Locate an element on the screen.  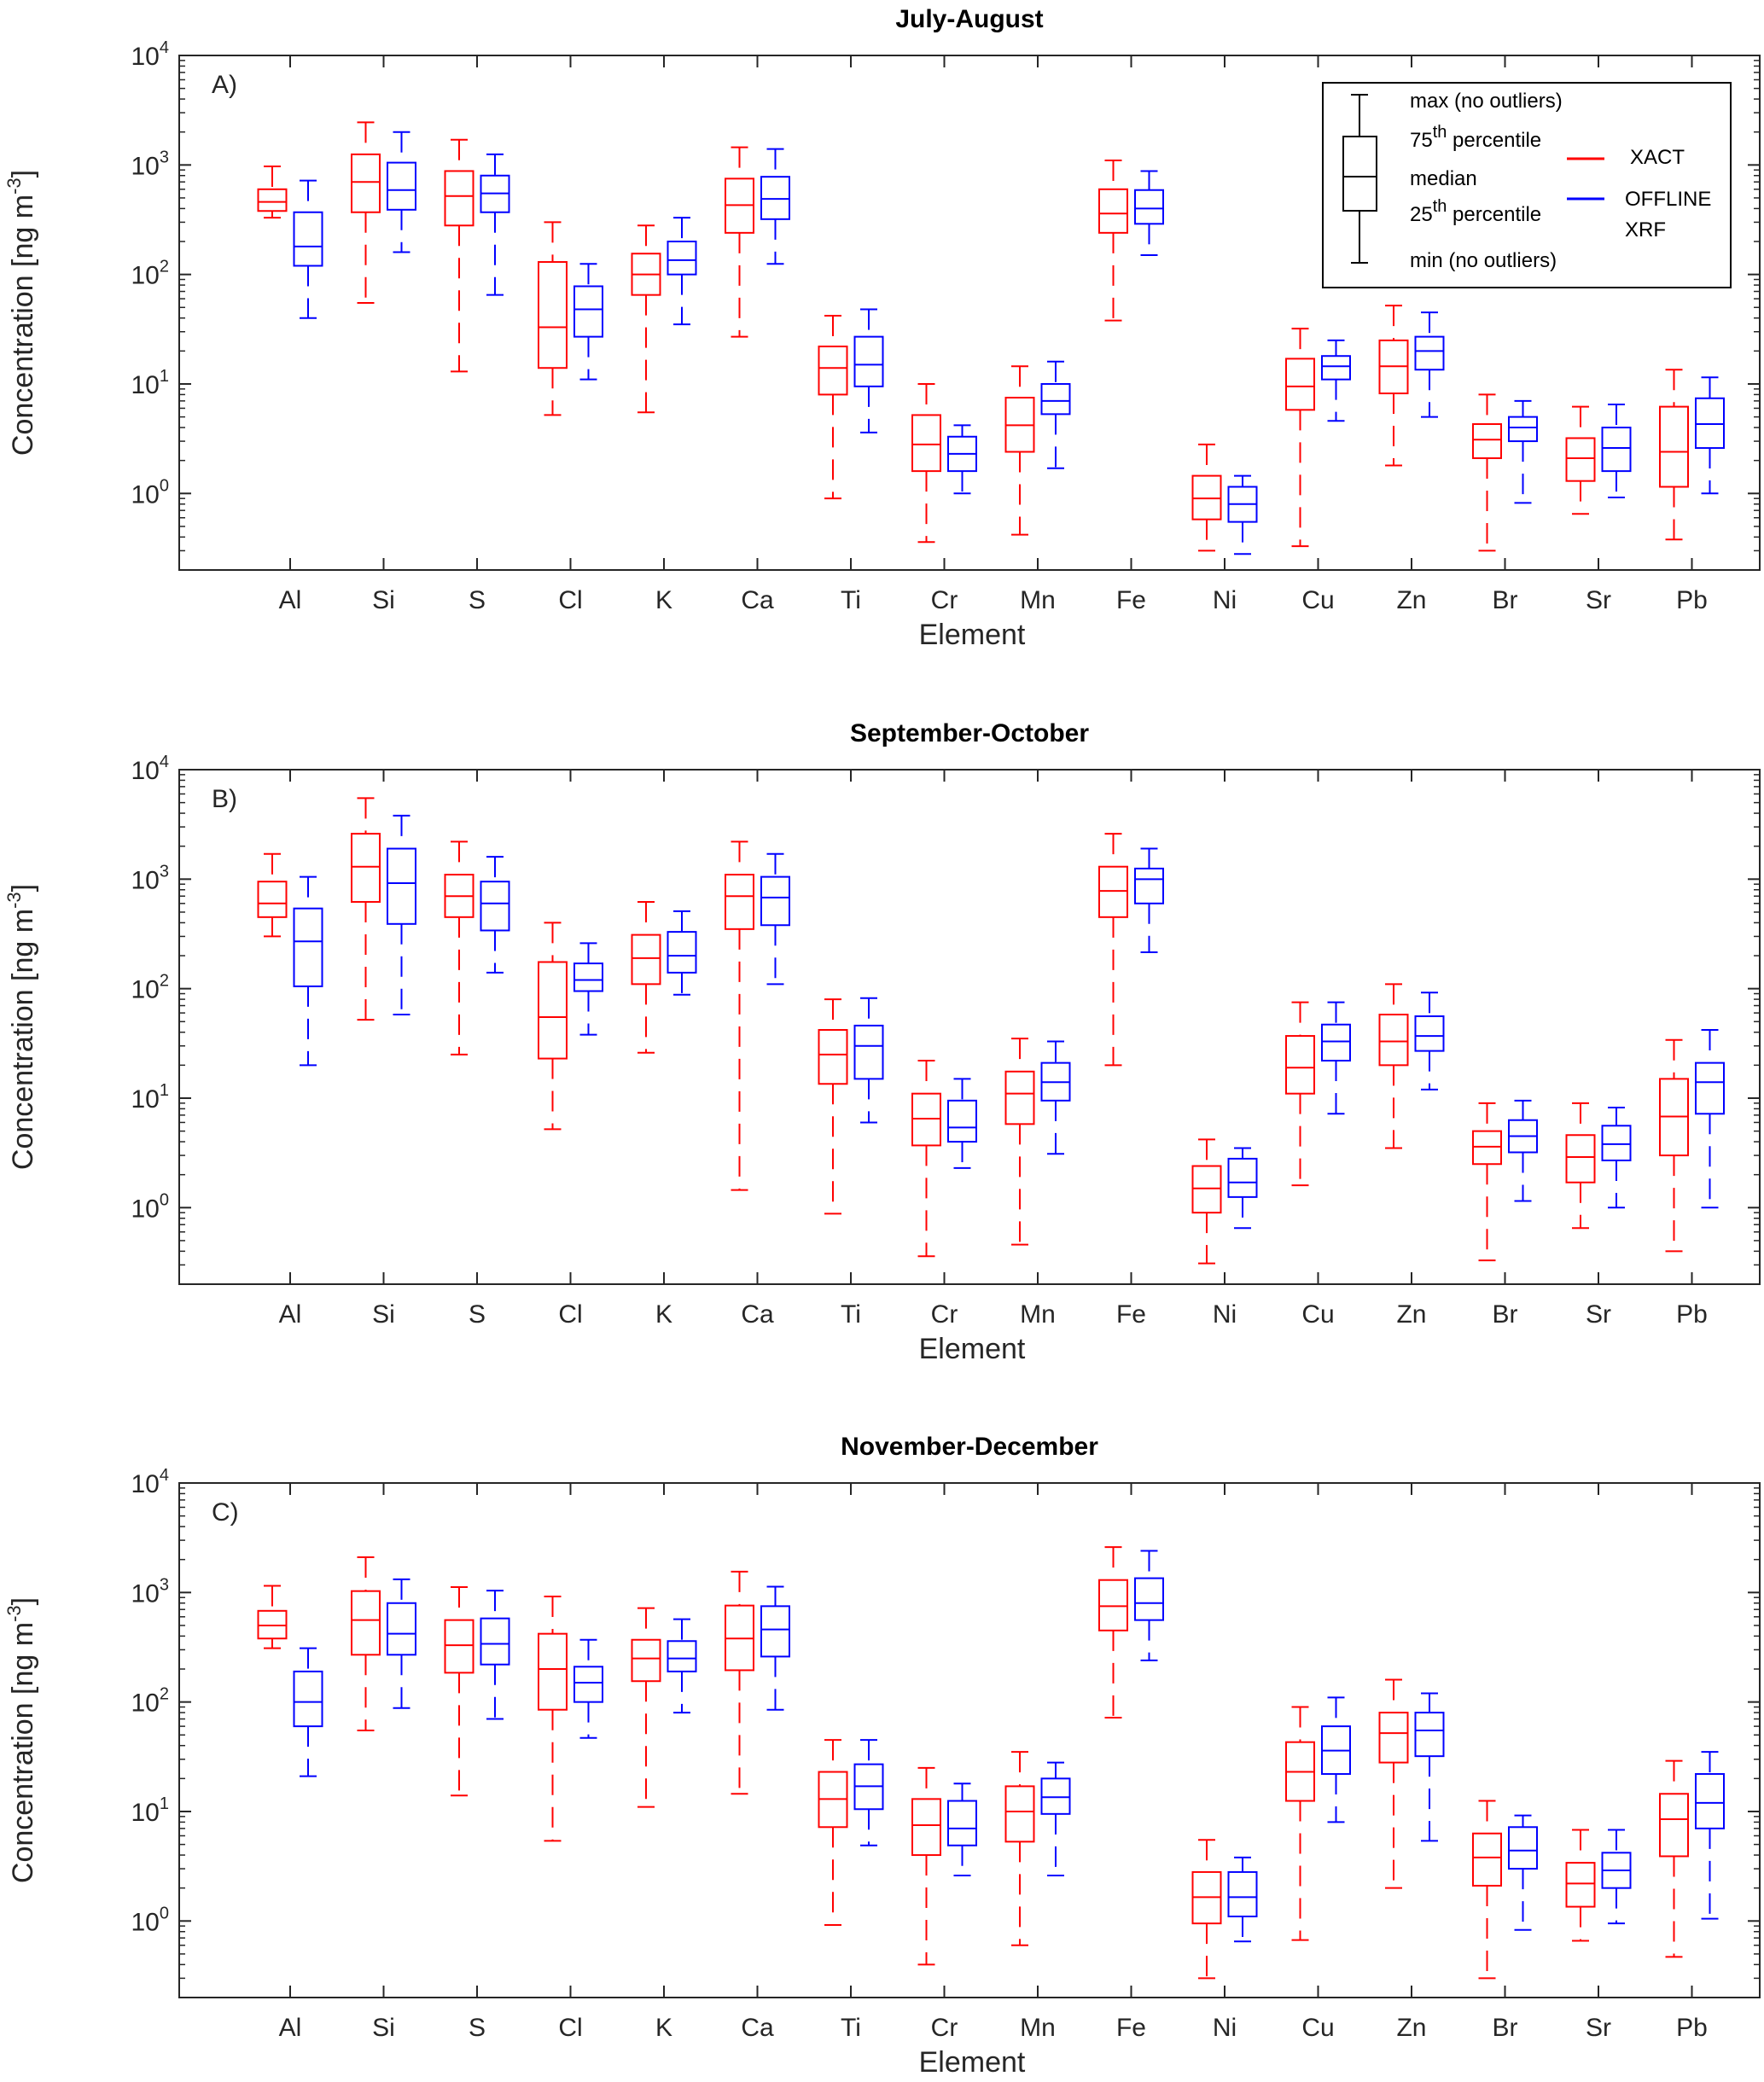
legend-xact-label: XACT is located at coordinates (1657, 157).